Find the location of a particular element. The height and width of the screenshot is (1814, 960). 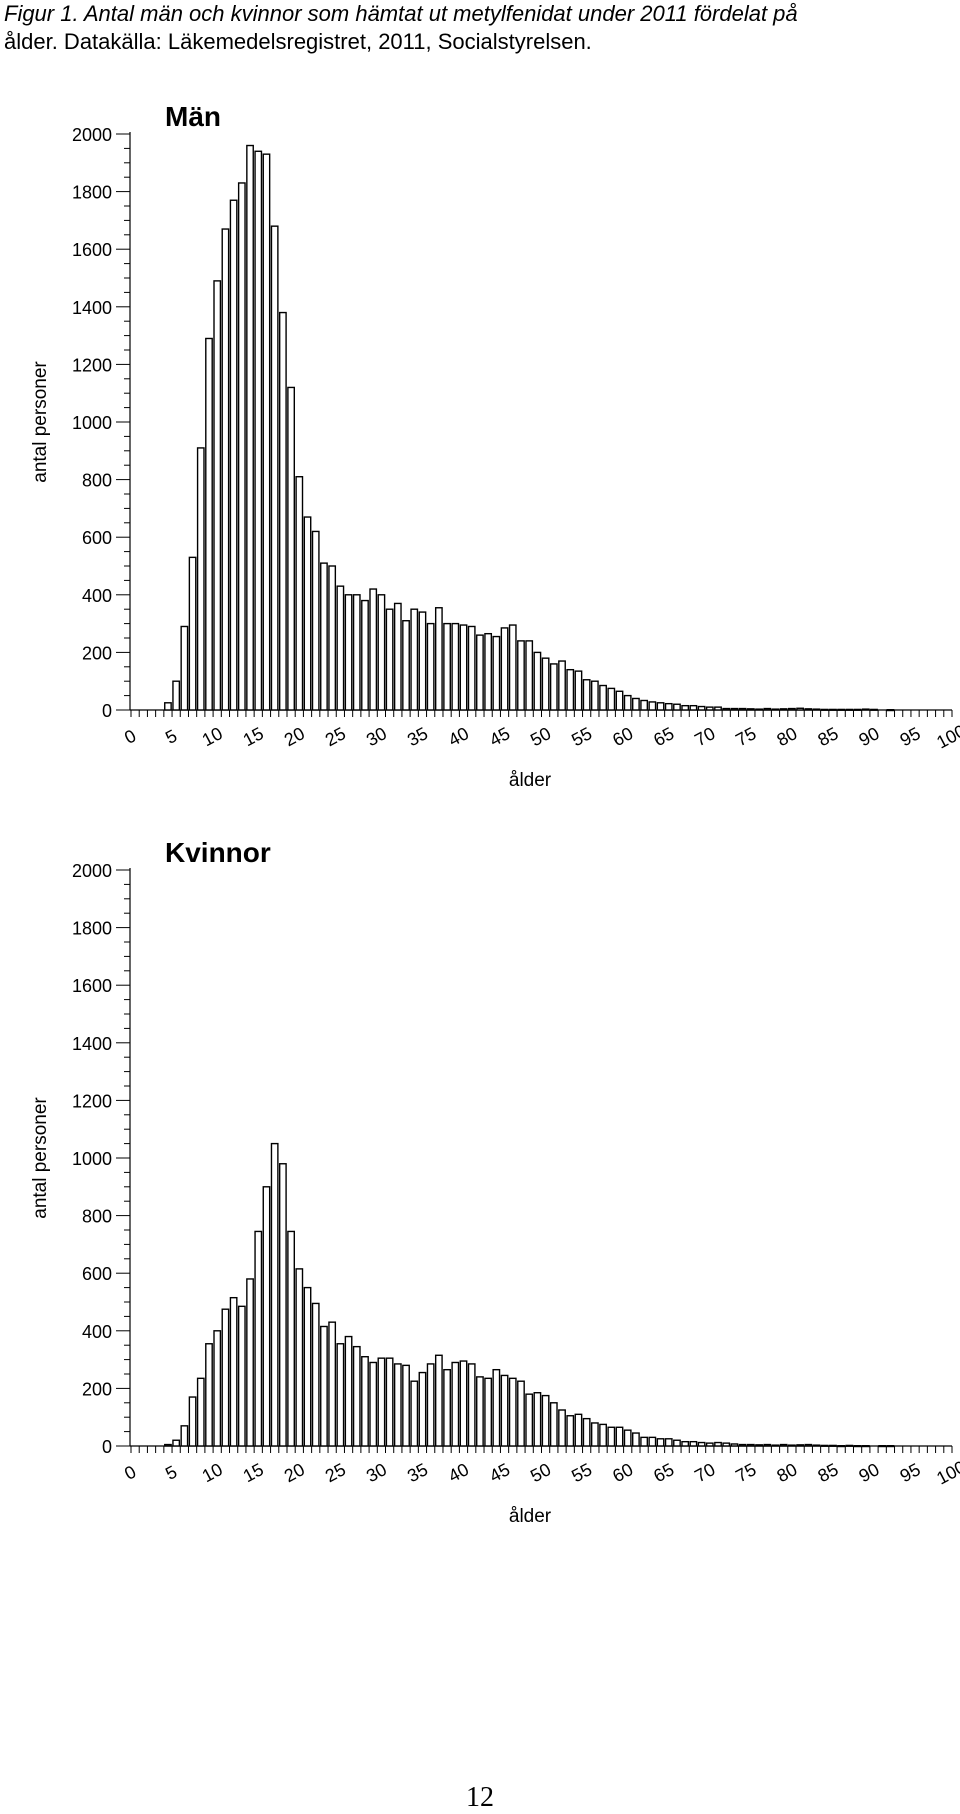

x-tick-label: 100 is located at coordinates (946, 737).